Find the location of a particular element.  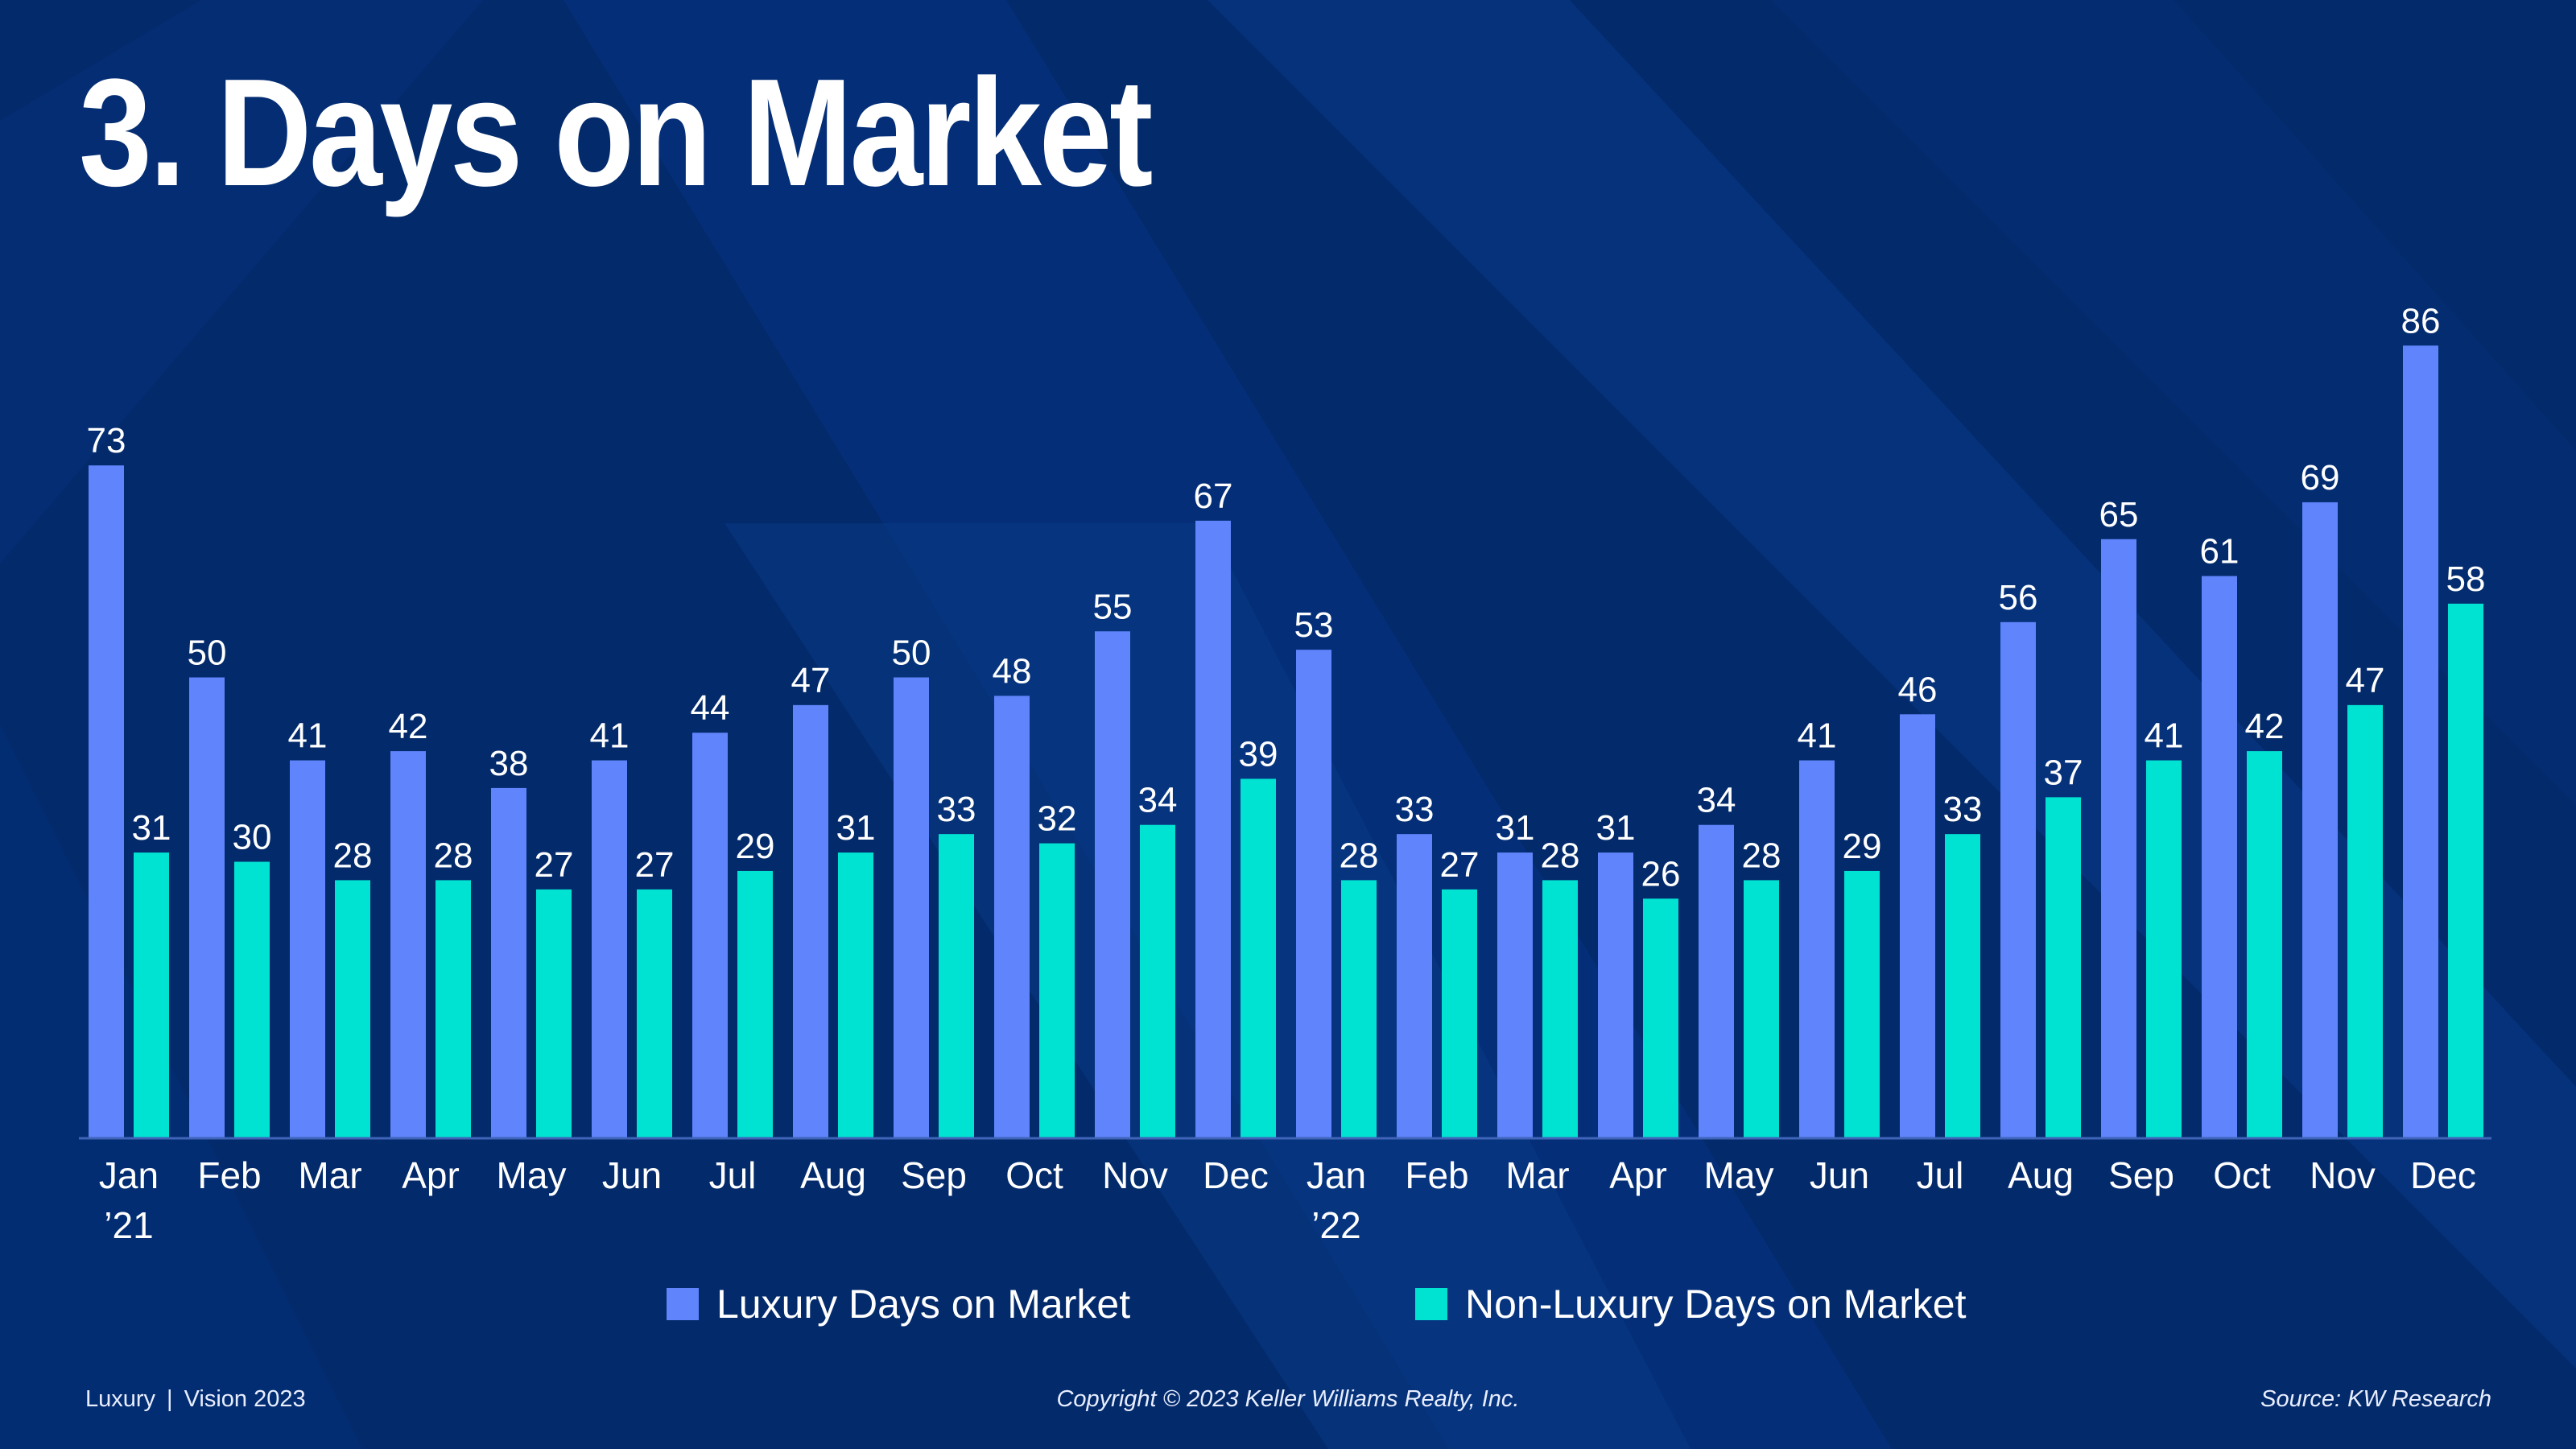

x-tick-label-15: Apr is located at coordinates (1638, 1175).